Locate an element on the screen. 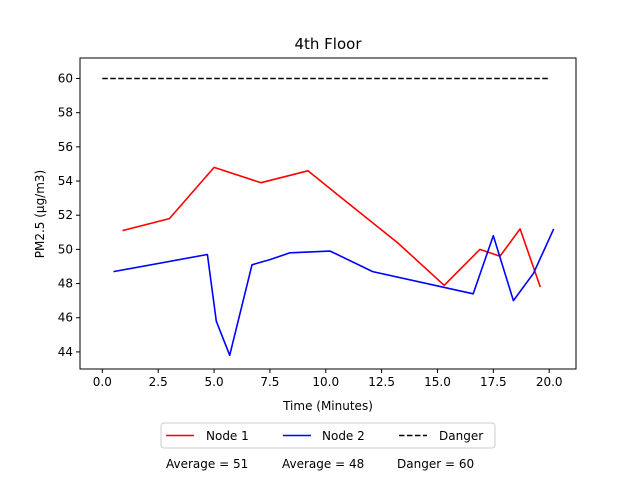 This screenshot has width=640, height=480. y-tick-label: 44 is located at coordinates (65, 352).